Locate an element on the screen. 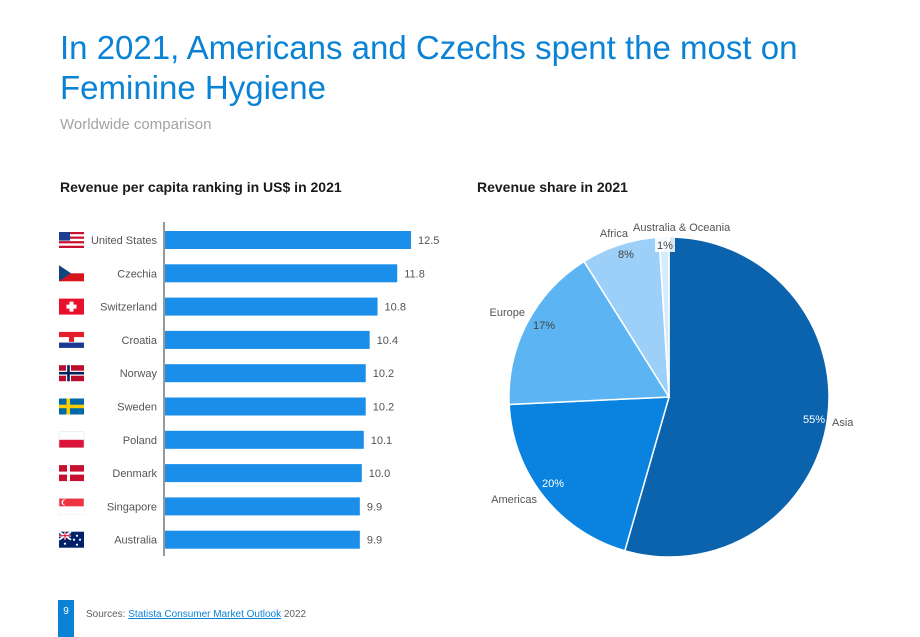 The image size is (920, 637). bar-value-label: 10.4 is located at coordinates (387, 341).